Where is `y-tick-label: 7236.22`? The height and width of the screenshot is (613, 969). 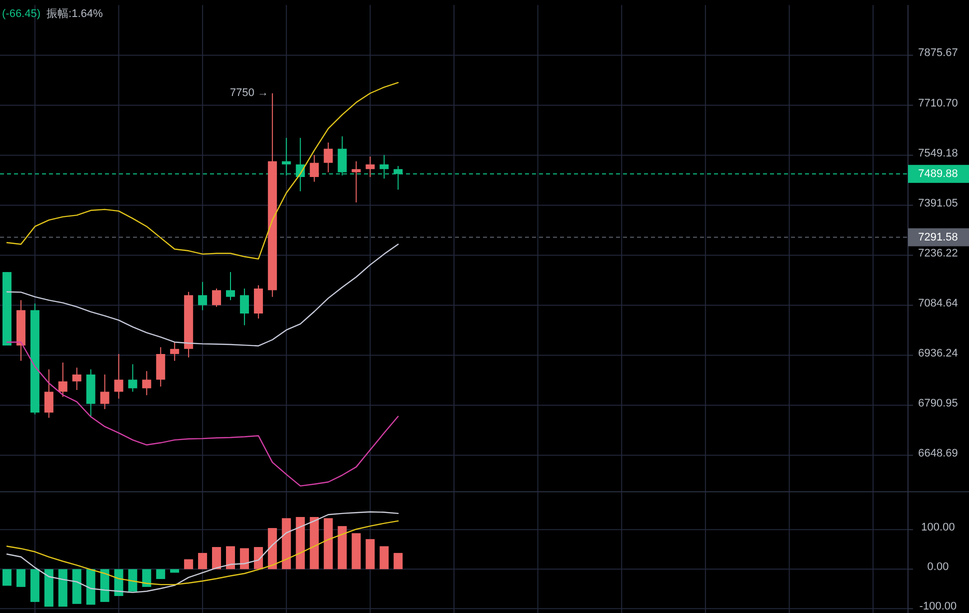
y-tick-label: 7236.22 is located at coordinates (938, 253).